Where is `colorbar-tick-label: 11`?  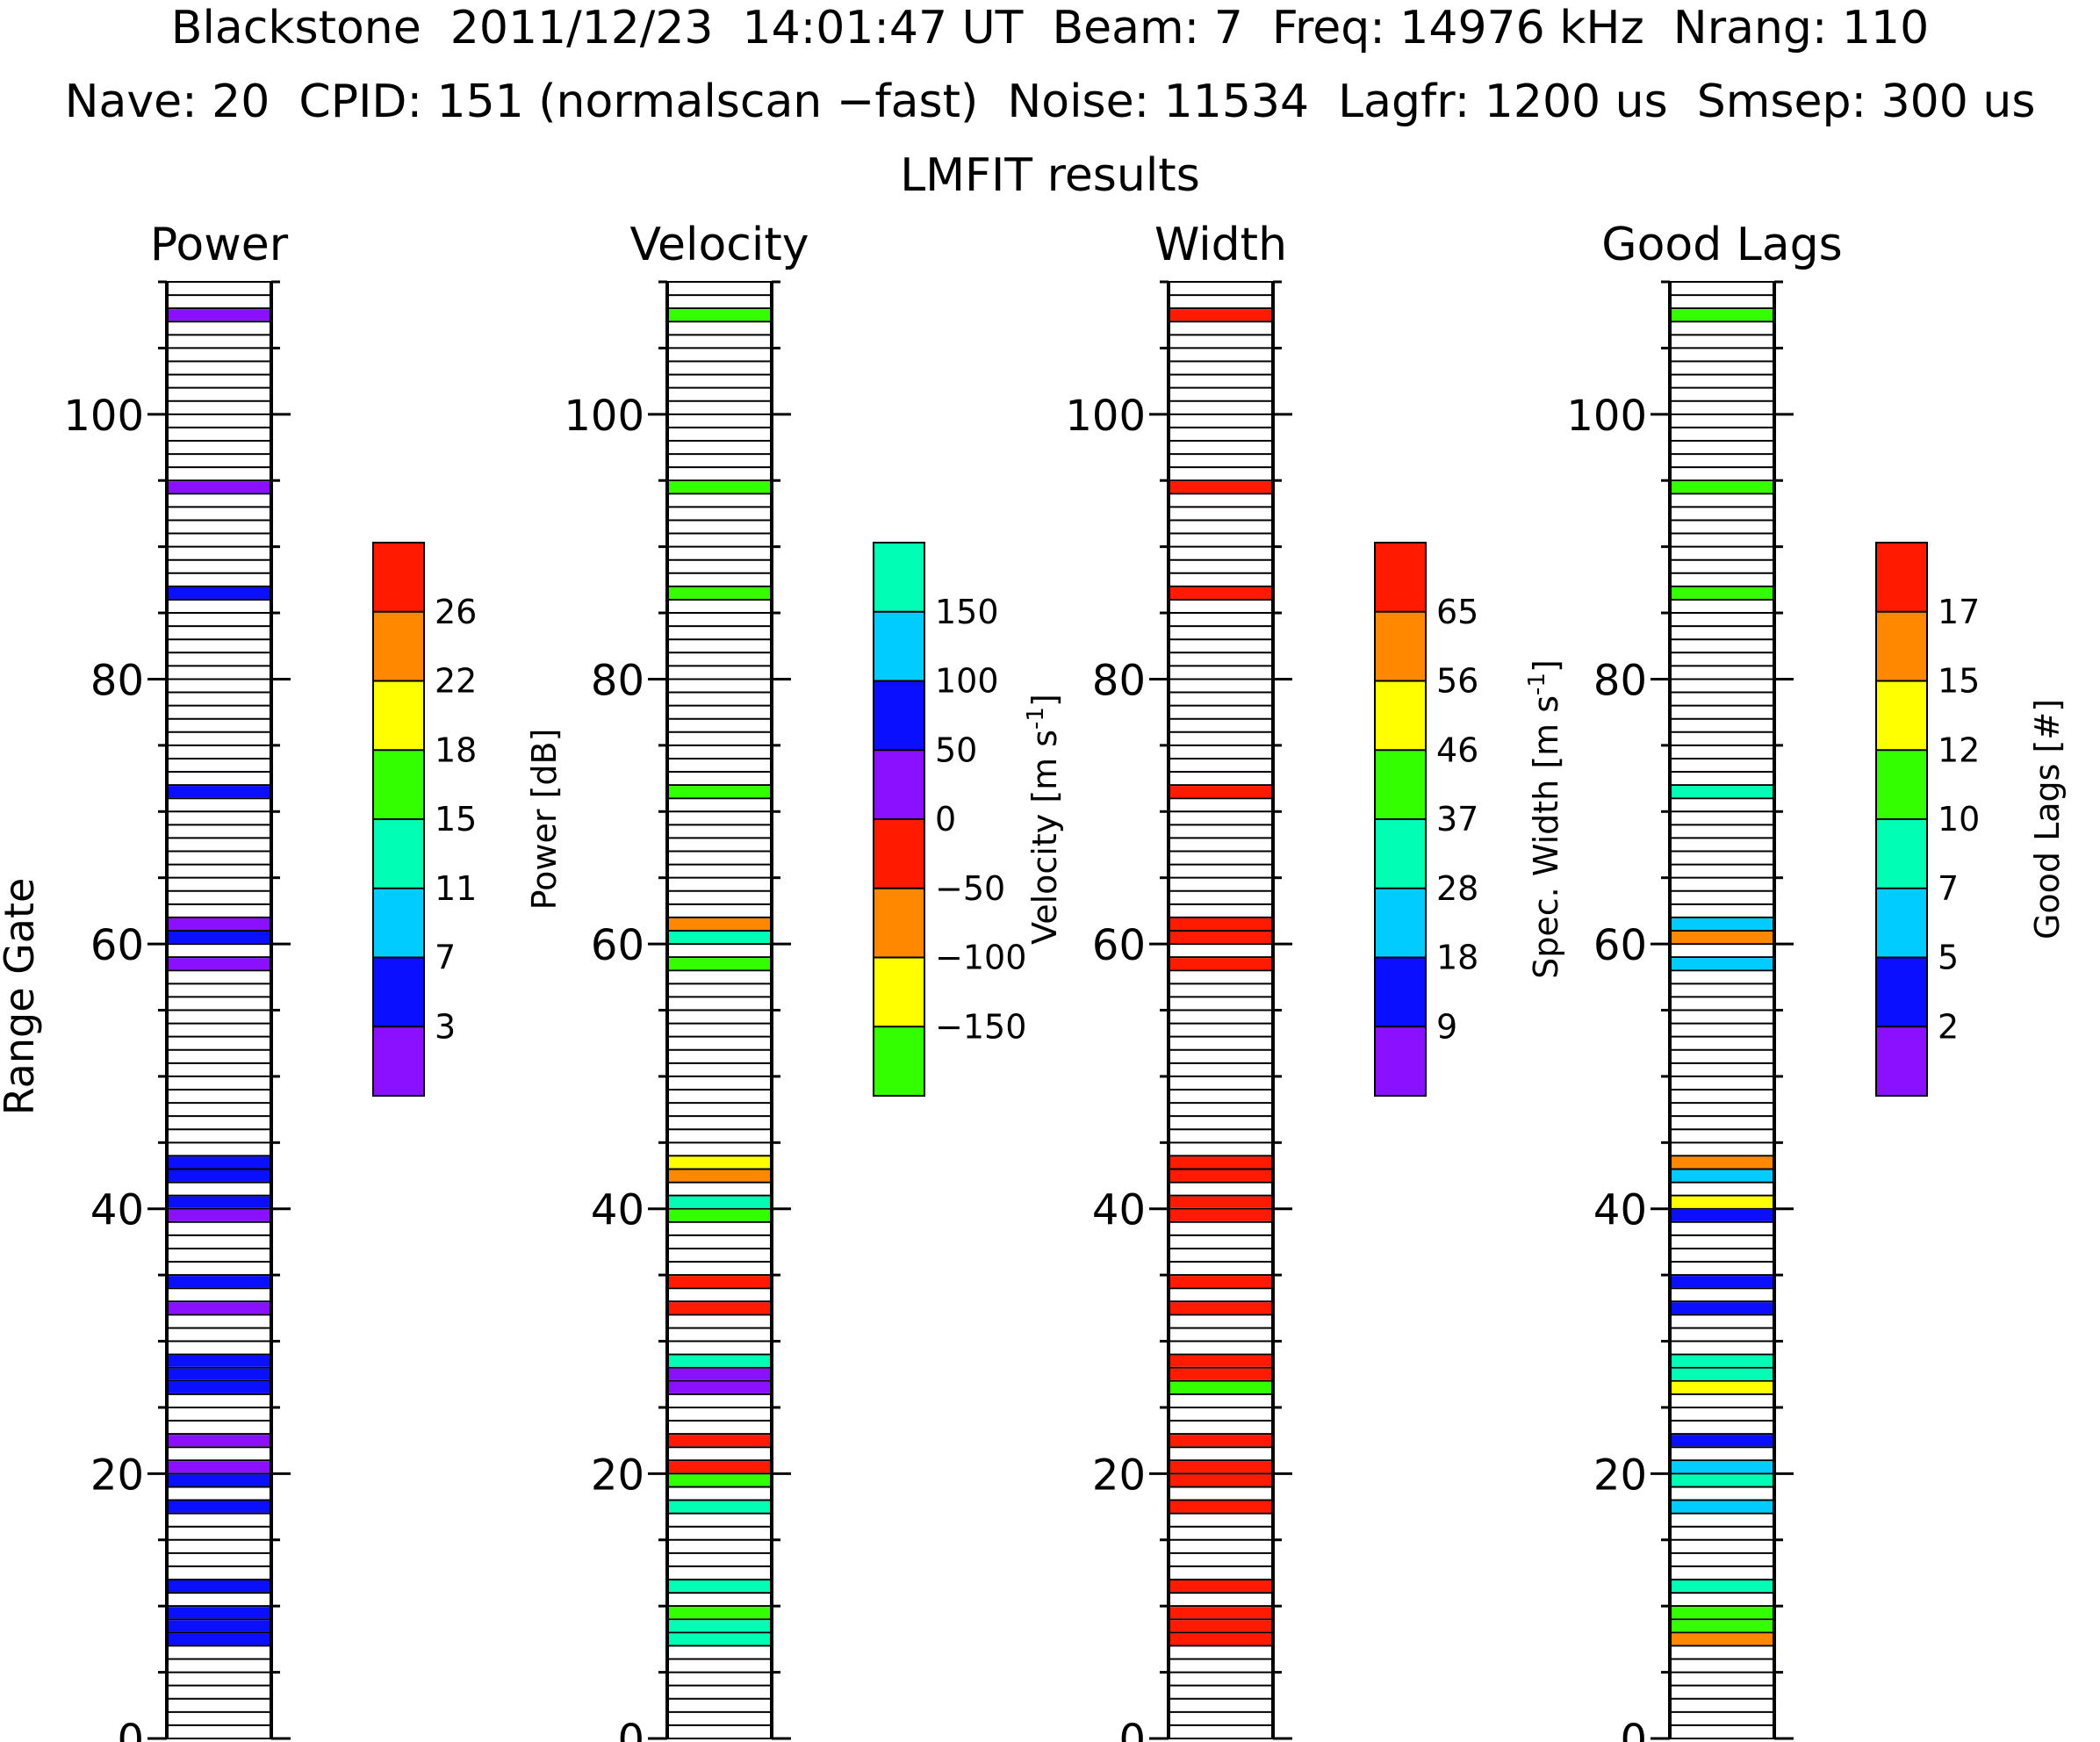
colorbar-tick-label: 11 is located at coordinates (456, 889).